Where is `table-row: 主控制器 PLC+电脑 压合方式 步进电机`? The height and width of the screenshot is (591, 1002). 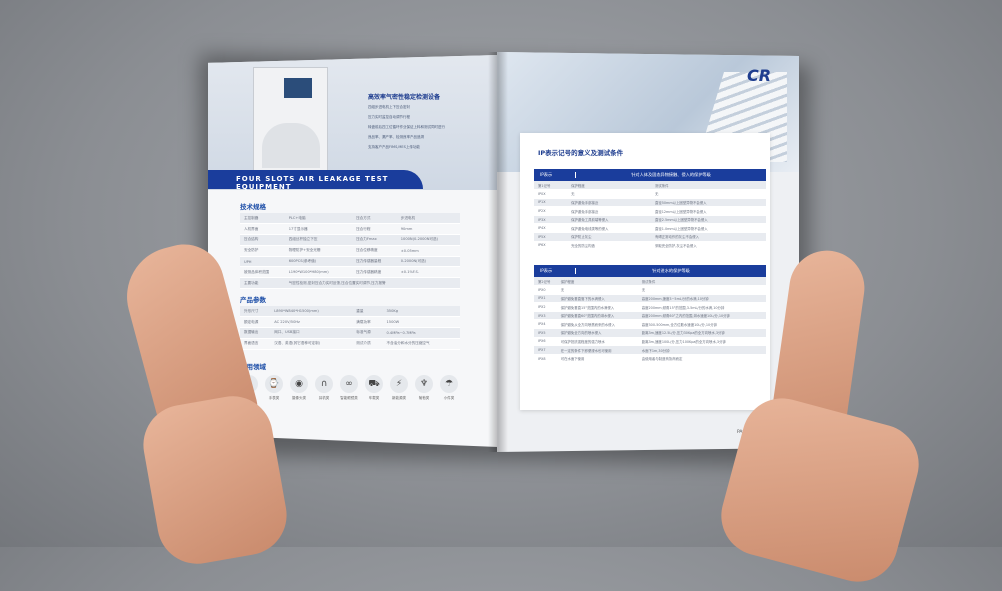 table-row: 主控制器 PLC+电脑 压合方式 步进电机 is located at coordinates (350, 219).